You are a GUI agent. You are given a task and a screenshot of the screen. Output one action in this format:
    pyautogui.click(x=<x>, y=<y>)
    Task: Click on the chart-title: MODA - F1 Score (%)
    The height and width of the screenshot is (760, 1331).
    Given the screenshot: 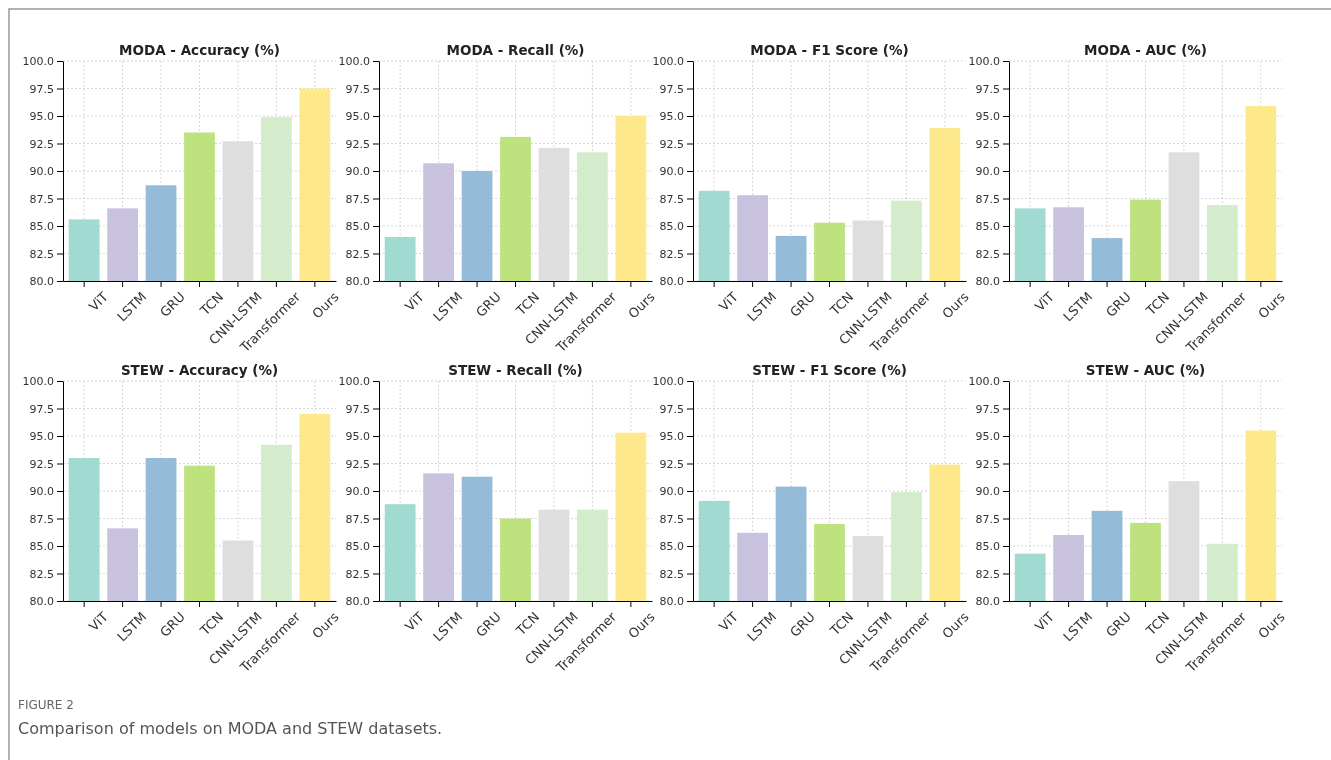 What is the action you would take?
    pyautogui.click(x=829, y=50)
    